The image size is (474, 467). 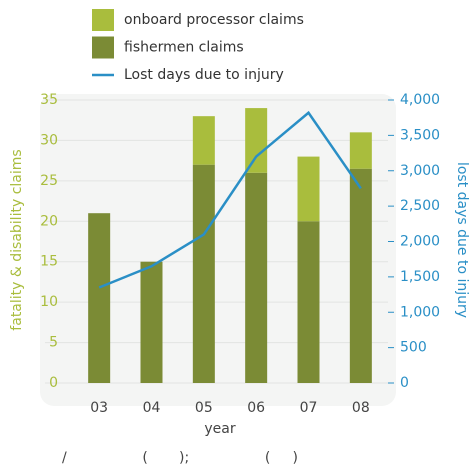 I want to click on legend-label: onboard processor claims, so click(x=214, y=20).